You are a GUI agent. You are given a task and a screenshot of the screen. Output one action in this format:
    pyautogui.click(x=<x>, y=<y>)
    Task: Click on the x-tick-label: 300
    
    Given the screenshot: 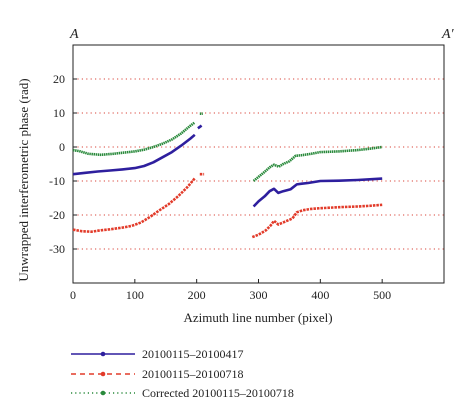 What is the action you would take?
    pyautogui.click(x=259, y=295)
    